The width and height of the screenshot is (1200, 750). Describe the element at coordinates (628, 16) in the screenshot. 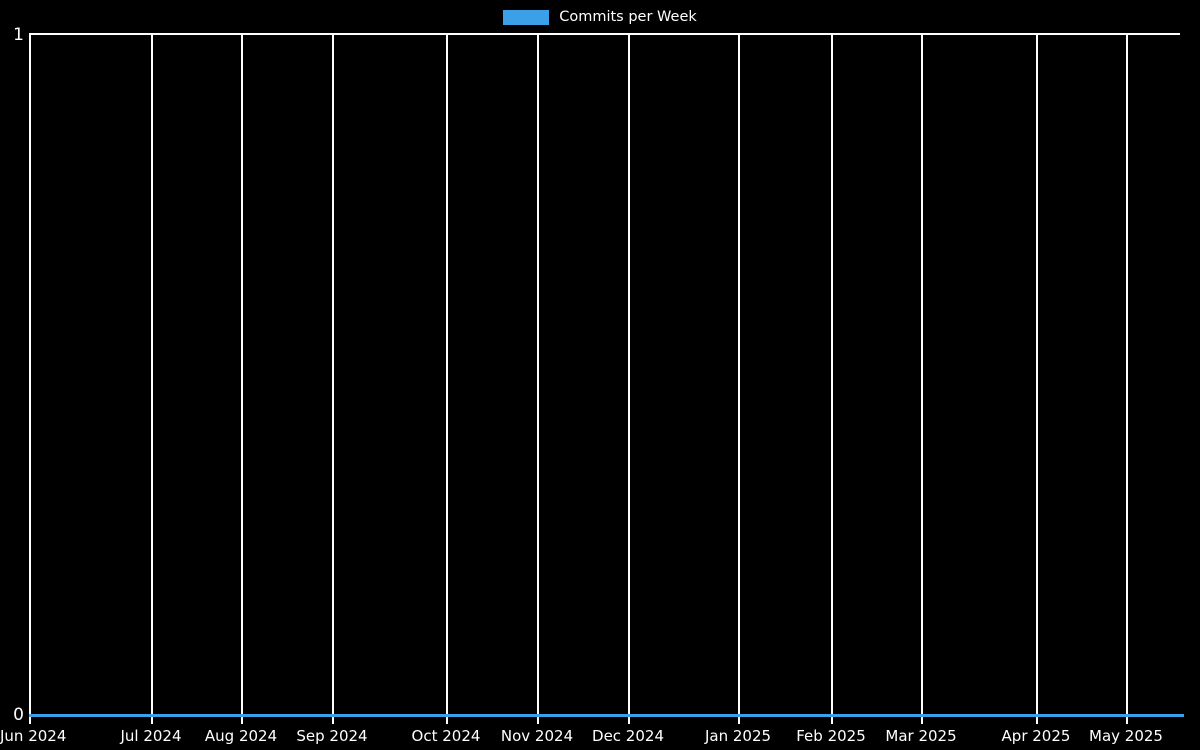

I see `legend-label: Commits per Week` at that location.